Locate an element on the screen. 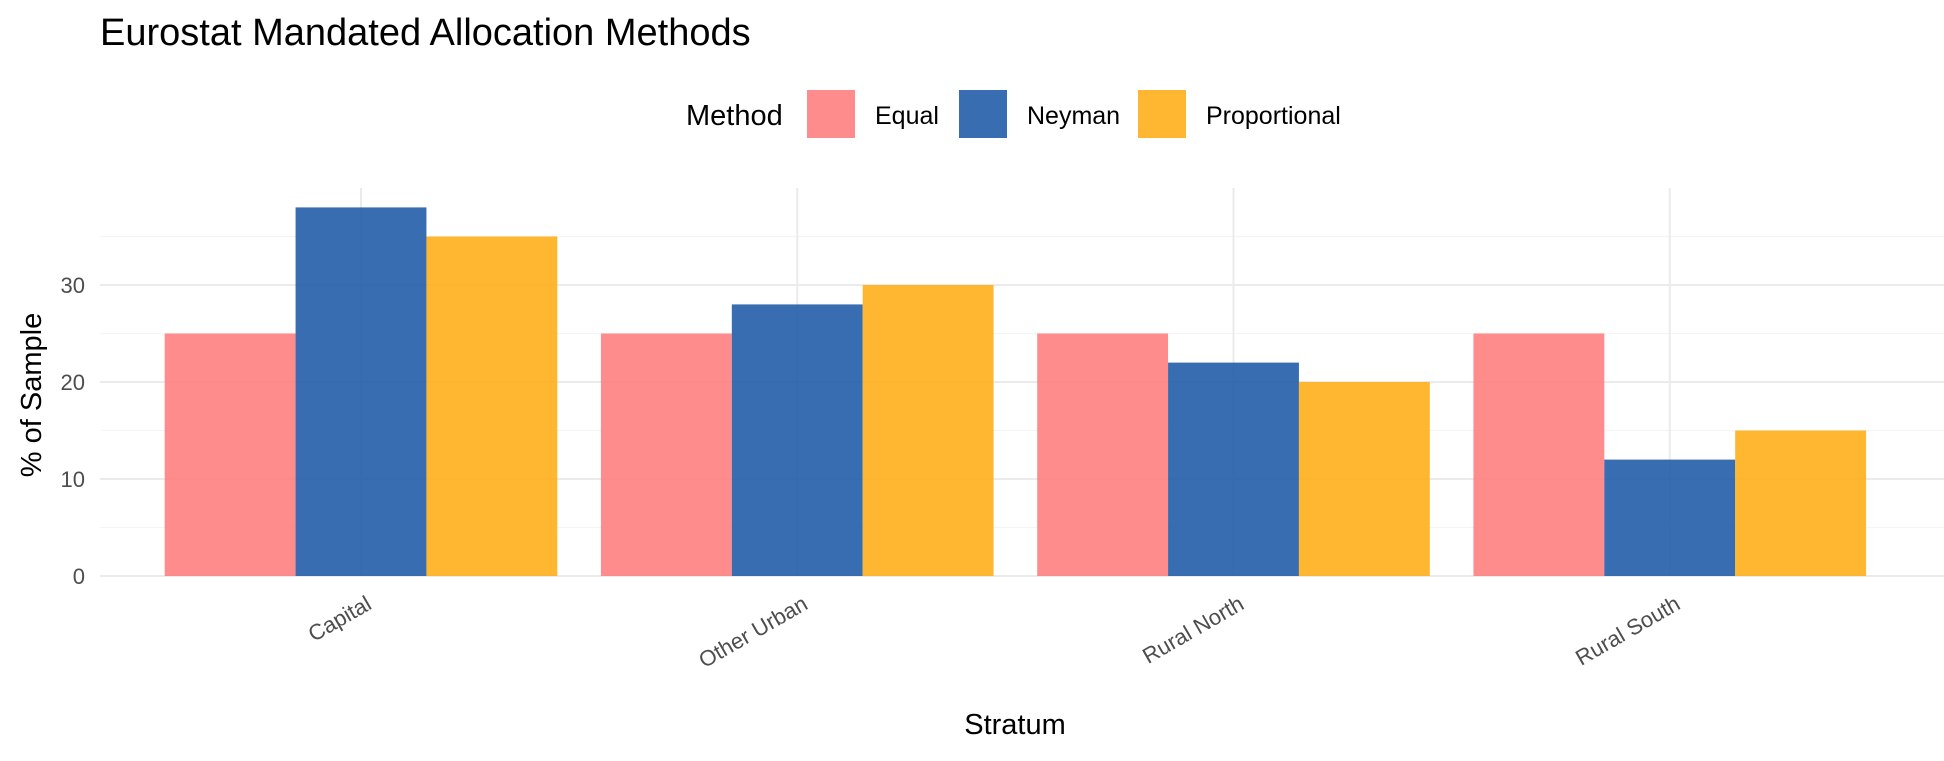 This screenshot has height=761, width=1944. legend: Equal Neyman Proportional is located at coordinates (1074, 114).